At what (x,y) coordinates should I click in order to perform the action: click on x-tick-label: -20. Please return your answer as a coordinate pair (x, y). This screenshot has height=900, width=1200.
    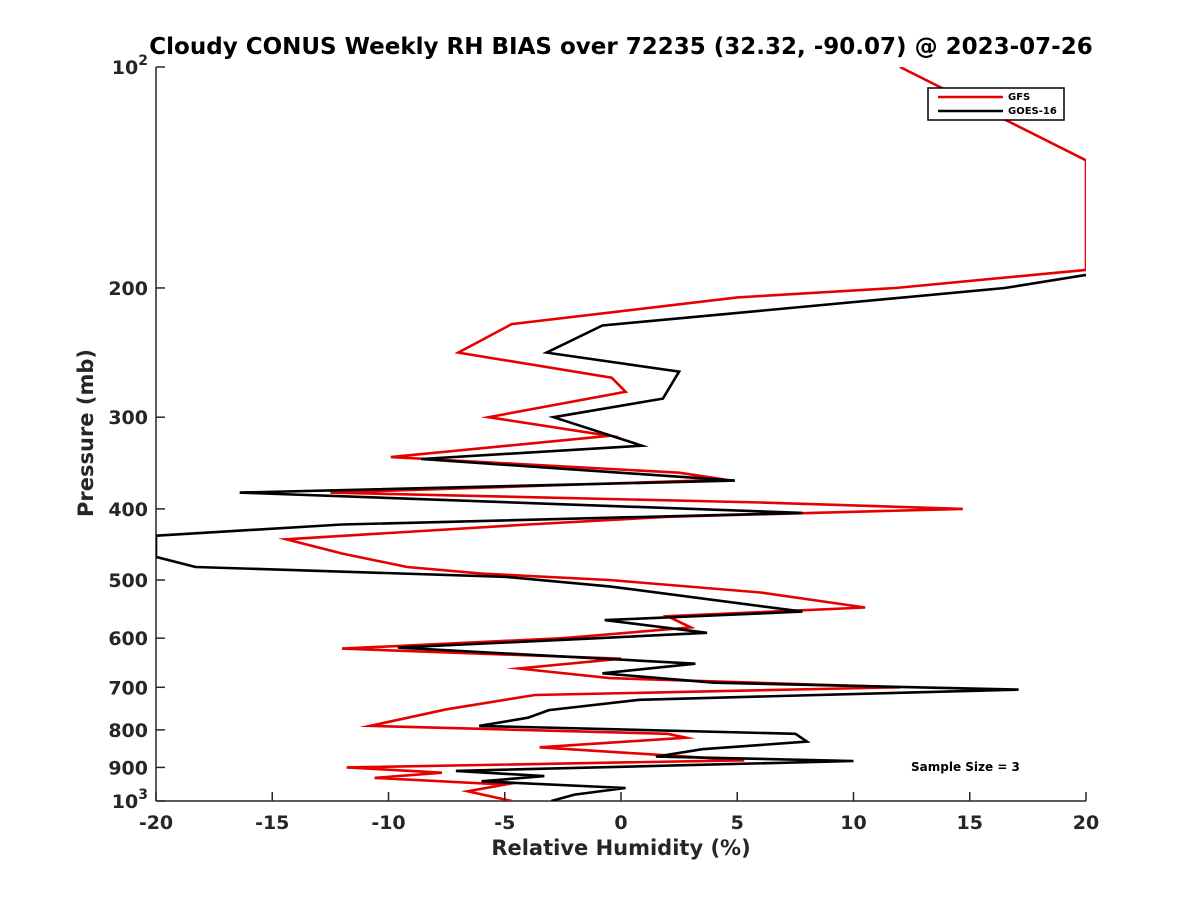
    Looking at the image, I should click on (156, 823).